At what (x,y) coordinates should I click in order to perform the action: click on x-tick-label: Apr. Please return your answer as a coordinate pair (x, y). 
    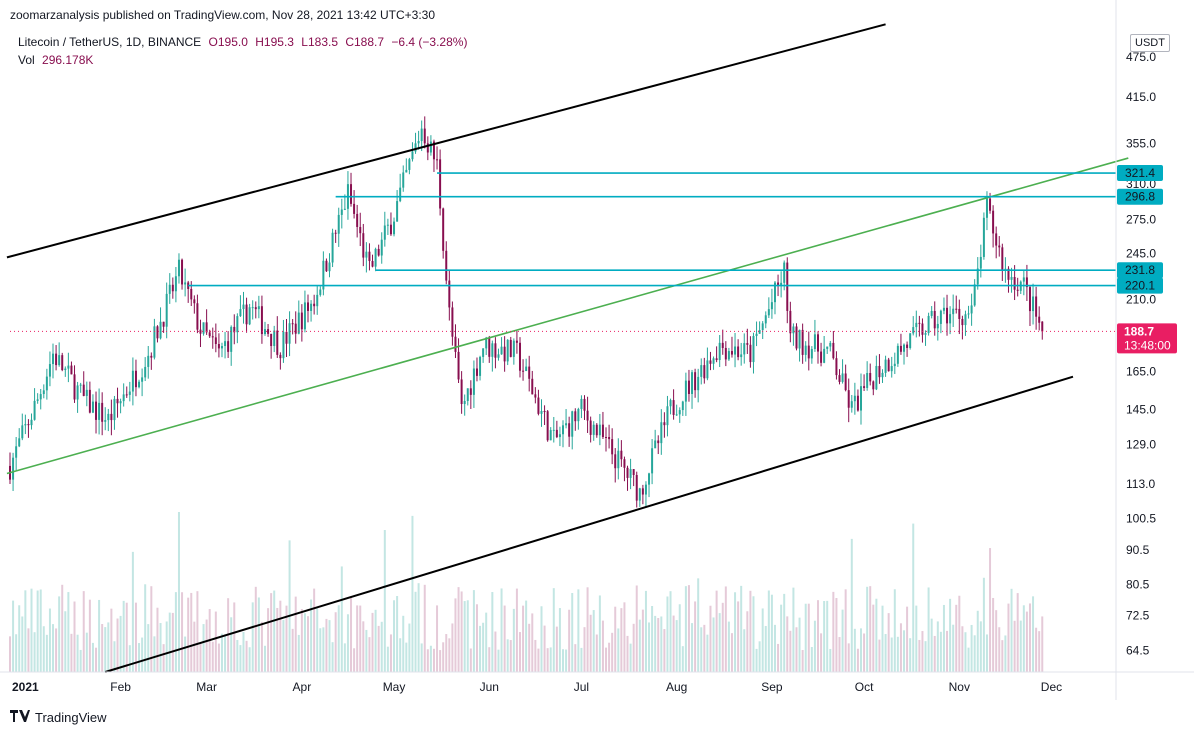
    Looking at the image, I should click on (302, 687).